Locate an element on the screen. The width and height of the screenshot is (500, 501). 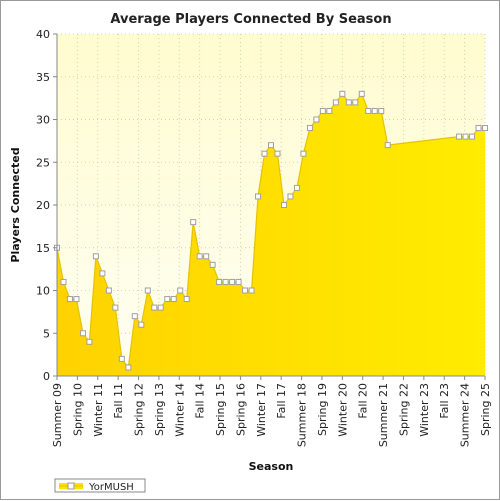
y-tick-label: 35 is located at coordinates (43, 77).